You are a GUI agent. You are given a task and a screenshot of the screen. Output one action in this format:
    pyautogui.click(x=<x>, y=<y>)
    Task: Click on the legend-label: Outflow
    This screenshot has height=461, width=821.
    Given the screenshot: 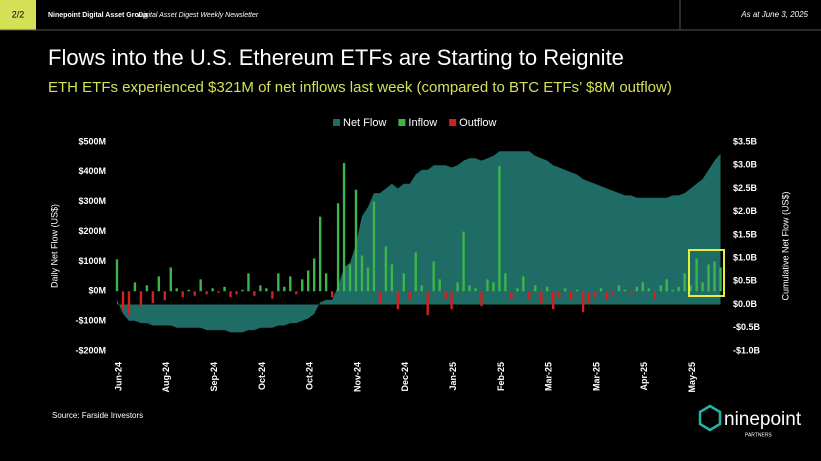 What is the action you would take?
    pyautogui.click(x=477, y=123)
    